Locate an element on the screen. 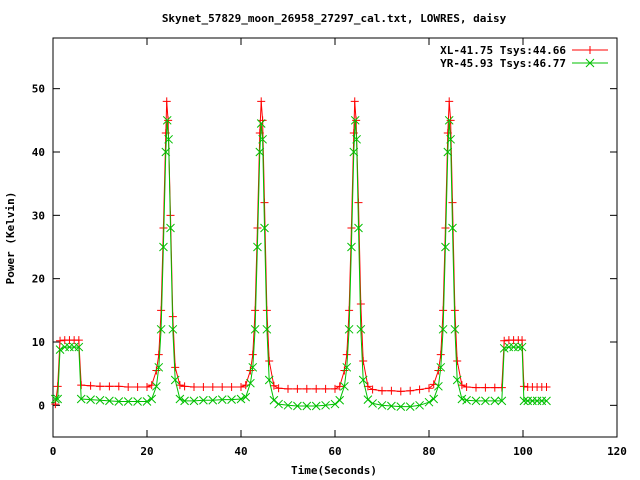 This screenshot has height=480, width=640. y-tick-label: 10 is located at coordinates (38, 342).